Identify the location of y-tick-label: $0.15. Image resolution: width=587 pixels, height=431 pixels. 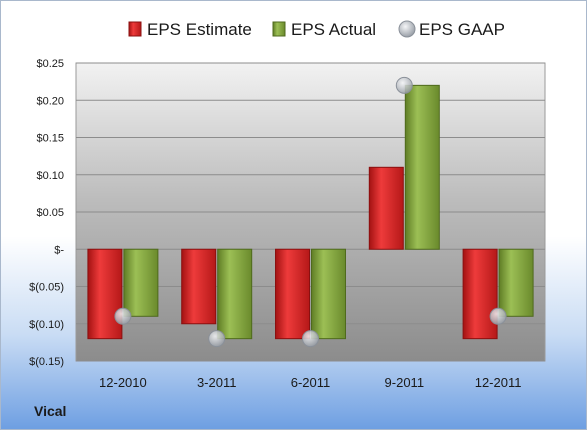
(50, 139).